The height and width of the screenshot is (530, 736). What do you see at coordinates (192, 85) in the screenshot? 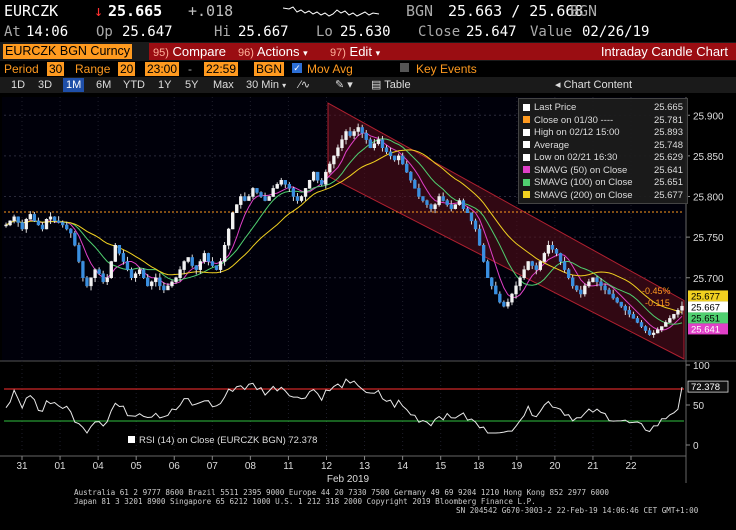
I see `tab-5y: 5Y` at bounding box center [192, 85].